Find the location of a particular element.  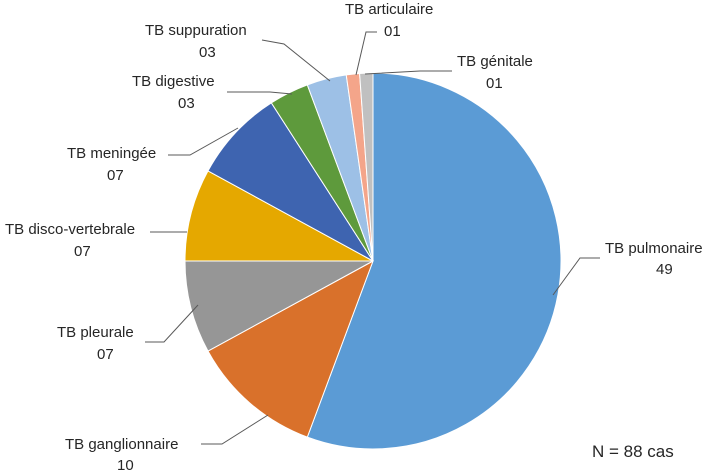

slice-name-label: TB pulmonaire is located at coordinates (654, 248).